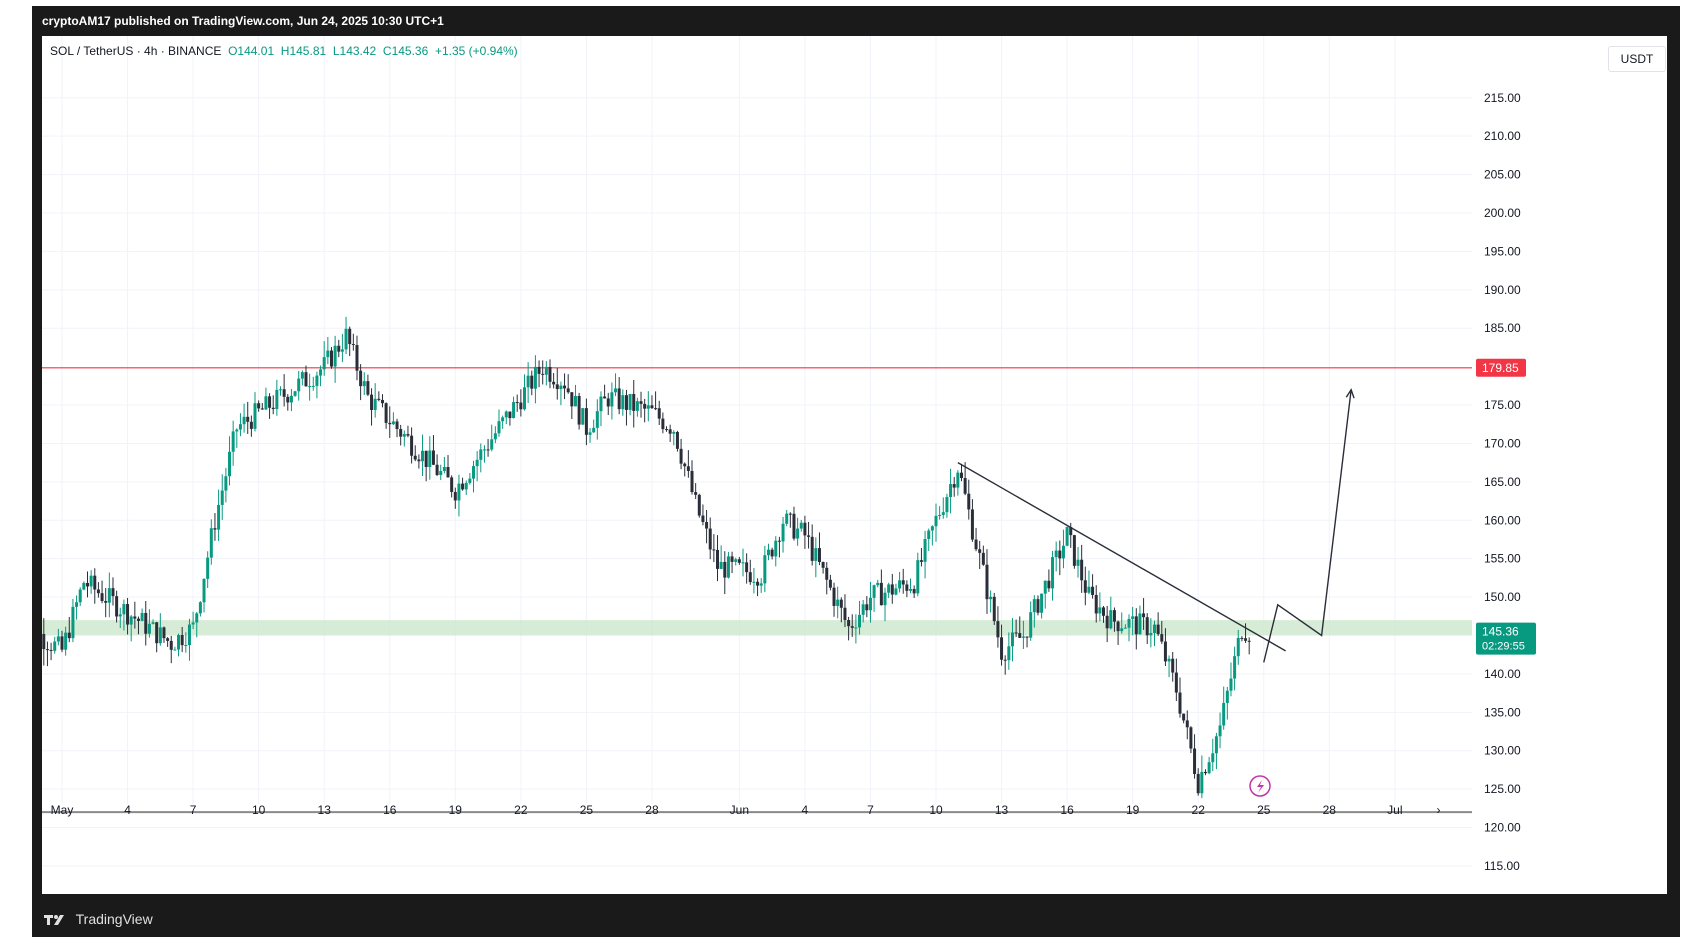 The width and height of the screenshot is (1688, 942). What do you see at coordinates (1133, 810) in the screenshot?
I see `x-axis-label: 19` at bounding box center [1133, 810].